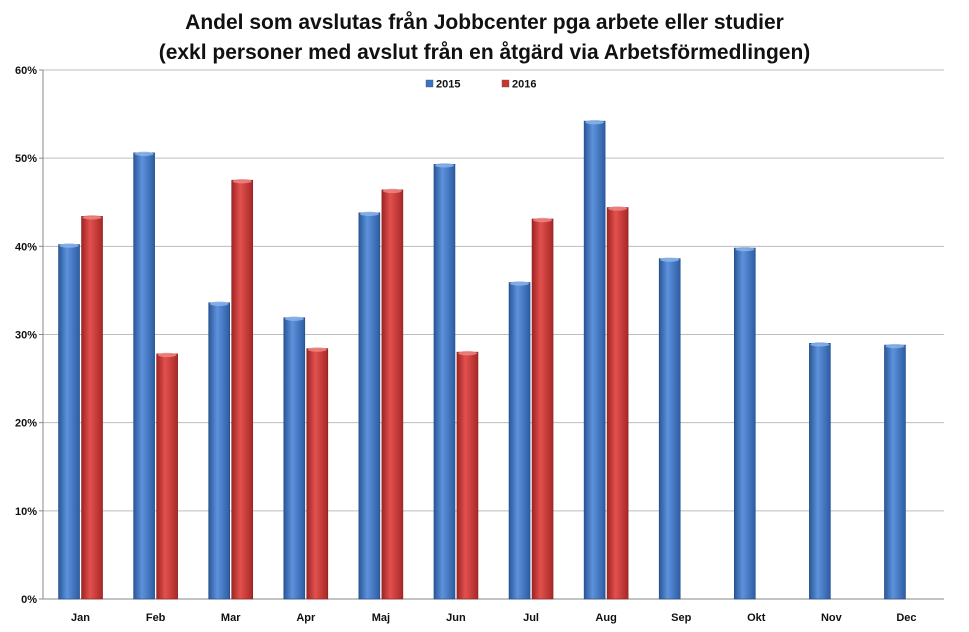  I want to click on x-tick-label: Mar, so click(231, 618).